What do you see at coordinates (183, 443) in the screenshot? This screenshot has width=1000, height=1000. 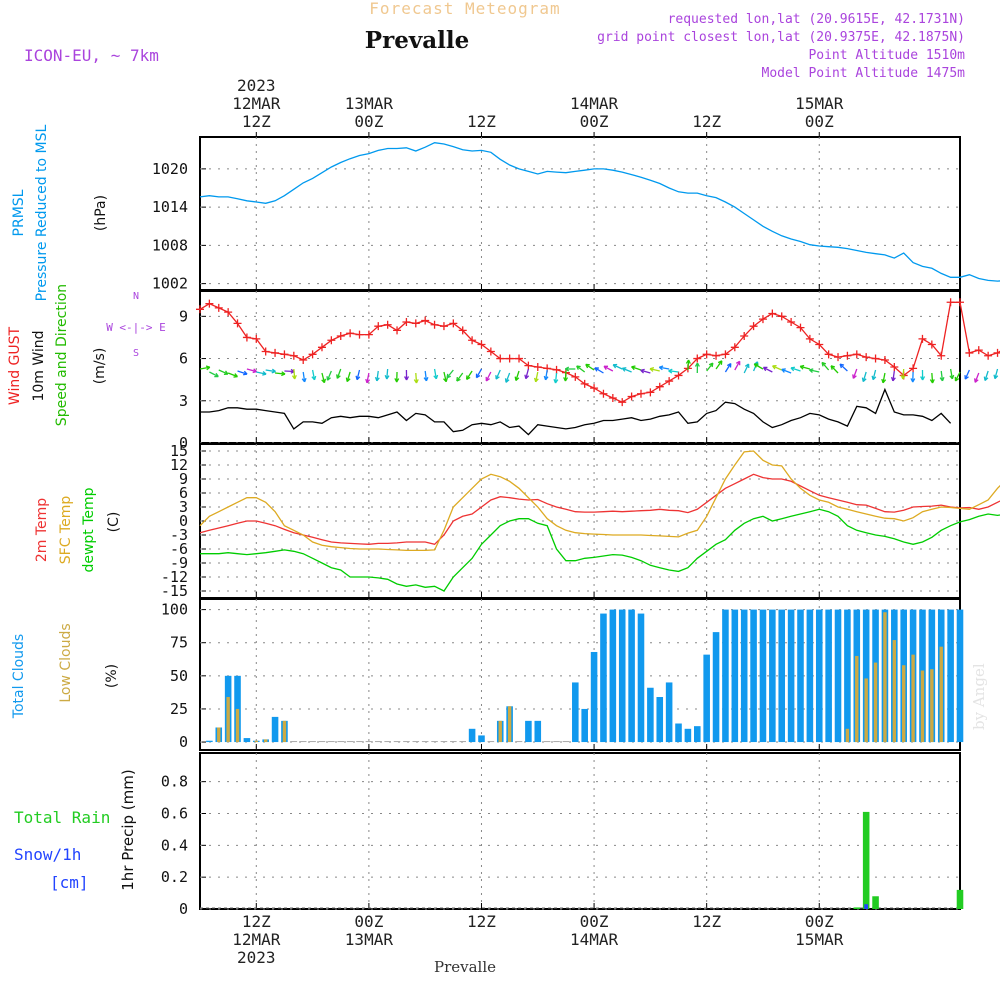 I see `y-tick-label: 0` at bounding box center [183, 443].